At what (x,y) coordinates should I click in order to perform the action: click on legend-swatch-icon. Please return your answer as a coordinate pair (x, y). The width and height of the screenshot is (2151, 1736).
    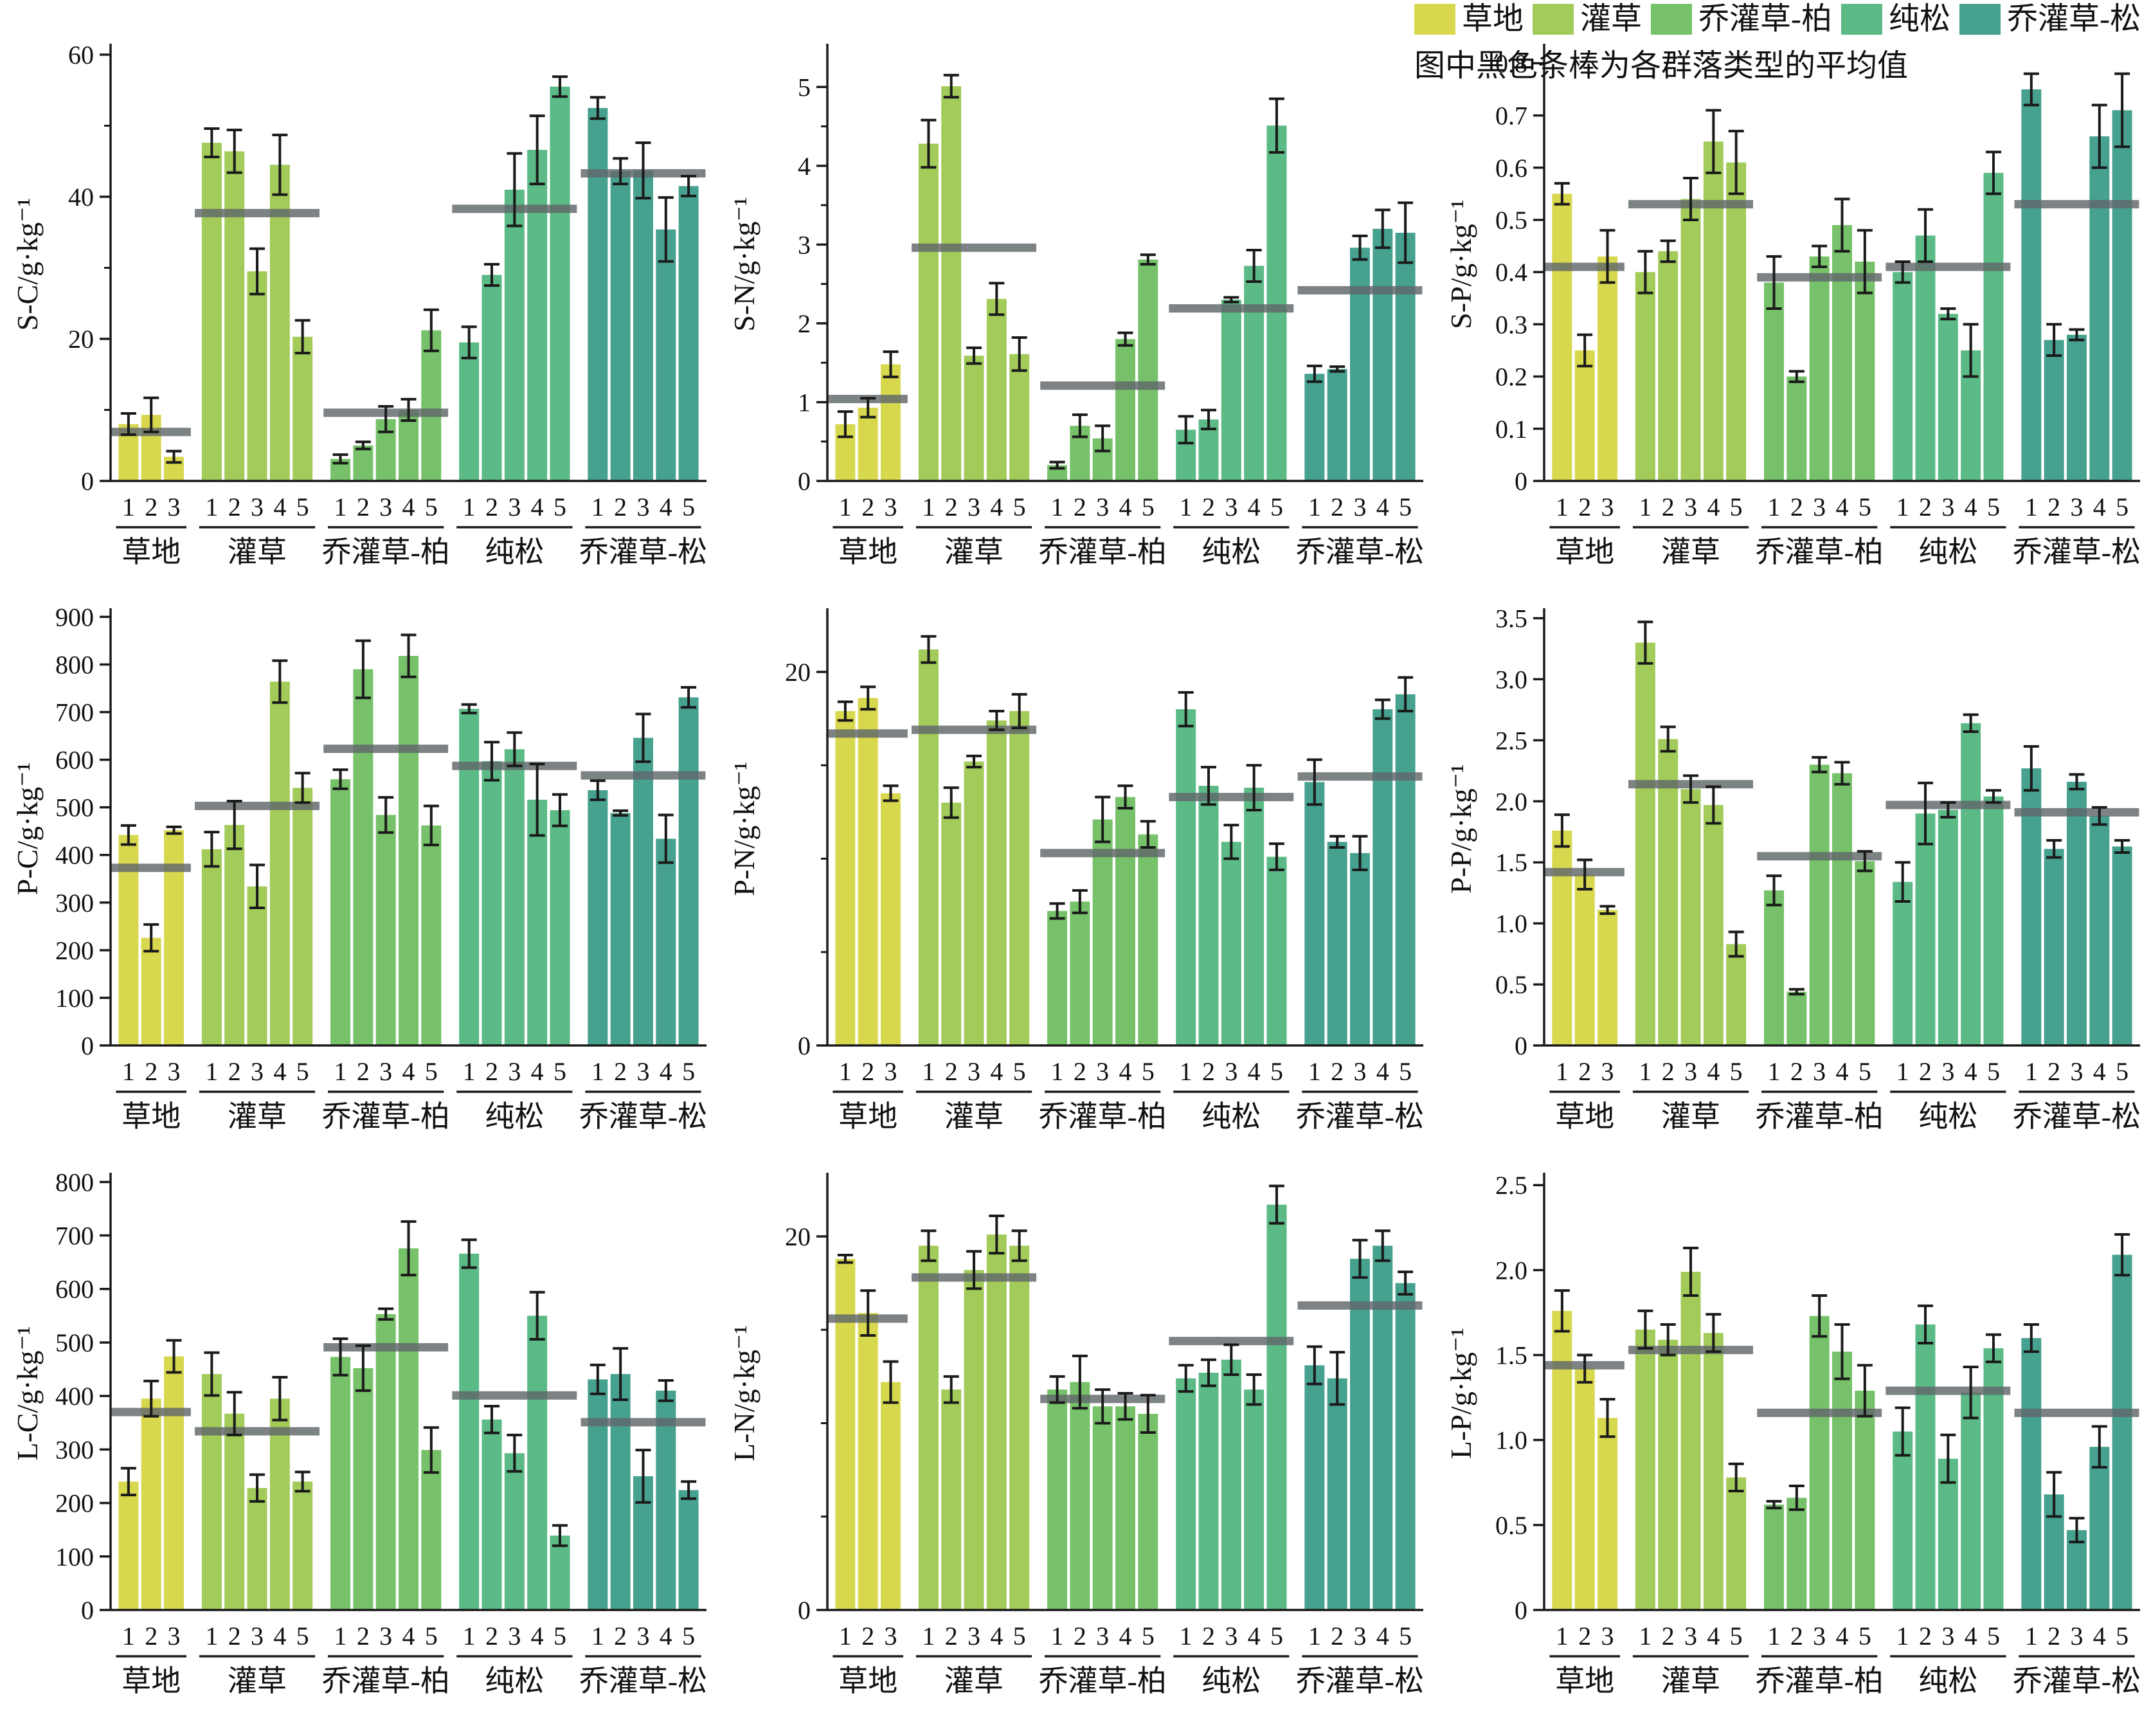
    Looking at the image, I should click on (1861, 19).